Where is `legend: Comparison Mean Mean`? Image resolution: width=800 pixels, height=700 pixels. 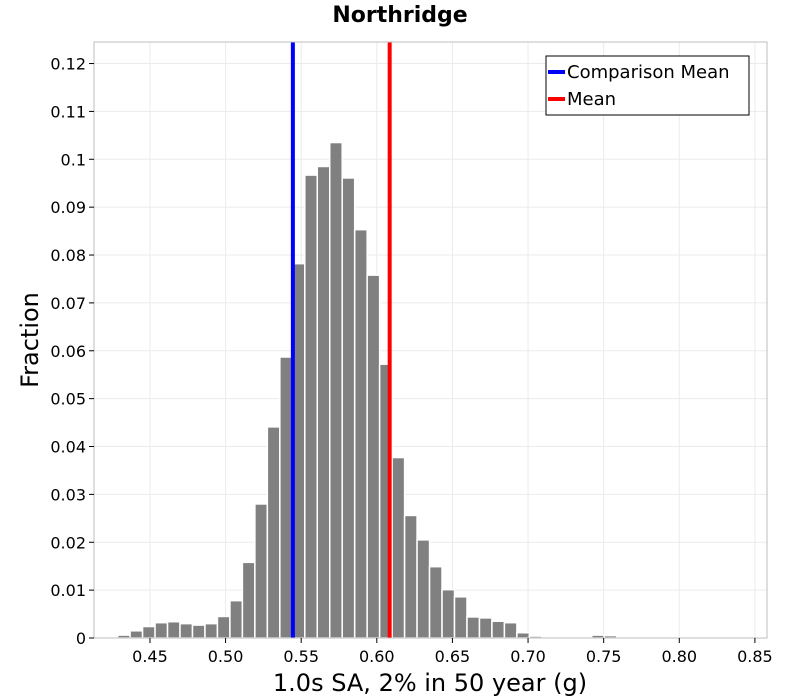 legend: Comparison Mean Mean is located at coordinates (647, 85).